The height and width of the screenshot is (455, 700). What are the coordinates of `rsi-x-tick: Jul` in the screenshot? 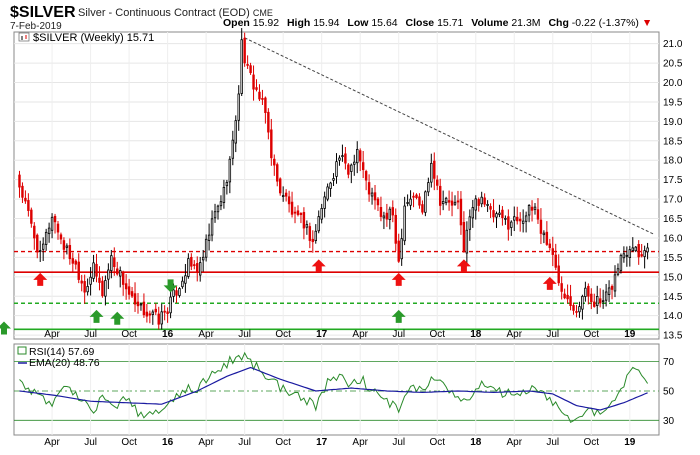 It's located at (90, 442).